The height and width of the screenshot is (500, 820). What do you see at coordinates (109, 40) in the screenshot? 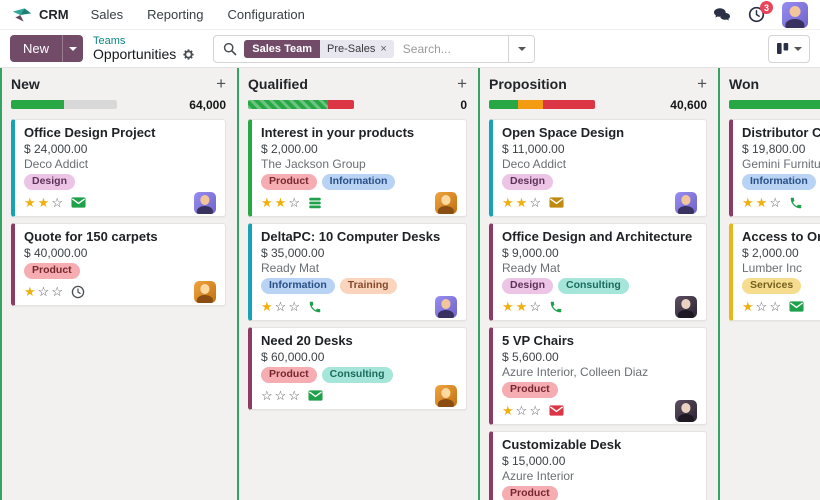
I see `breadcrumb-teams-link: Teams` at bounding box center [109, 40].